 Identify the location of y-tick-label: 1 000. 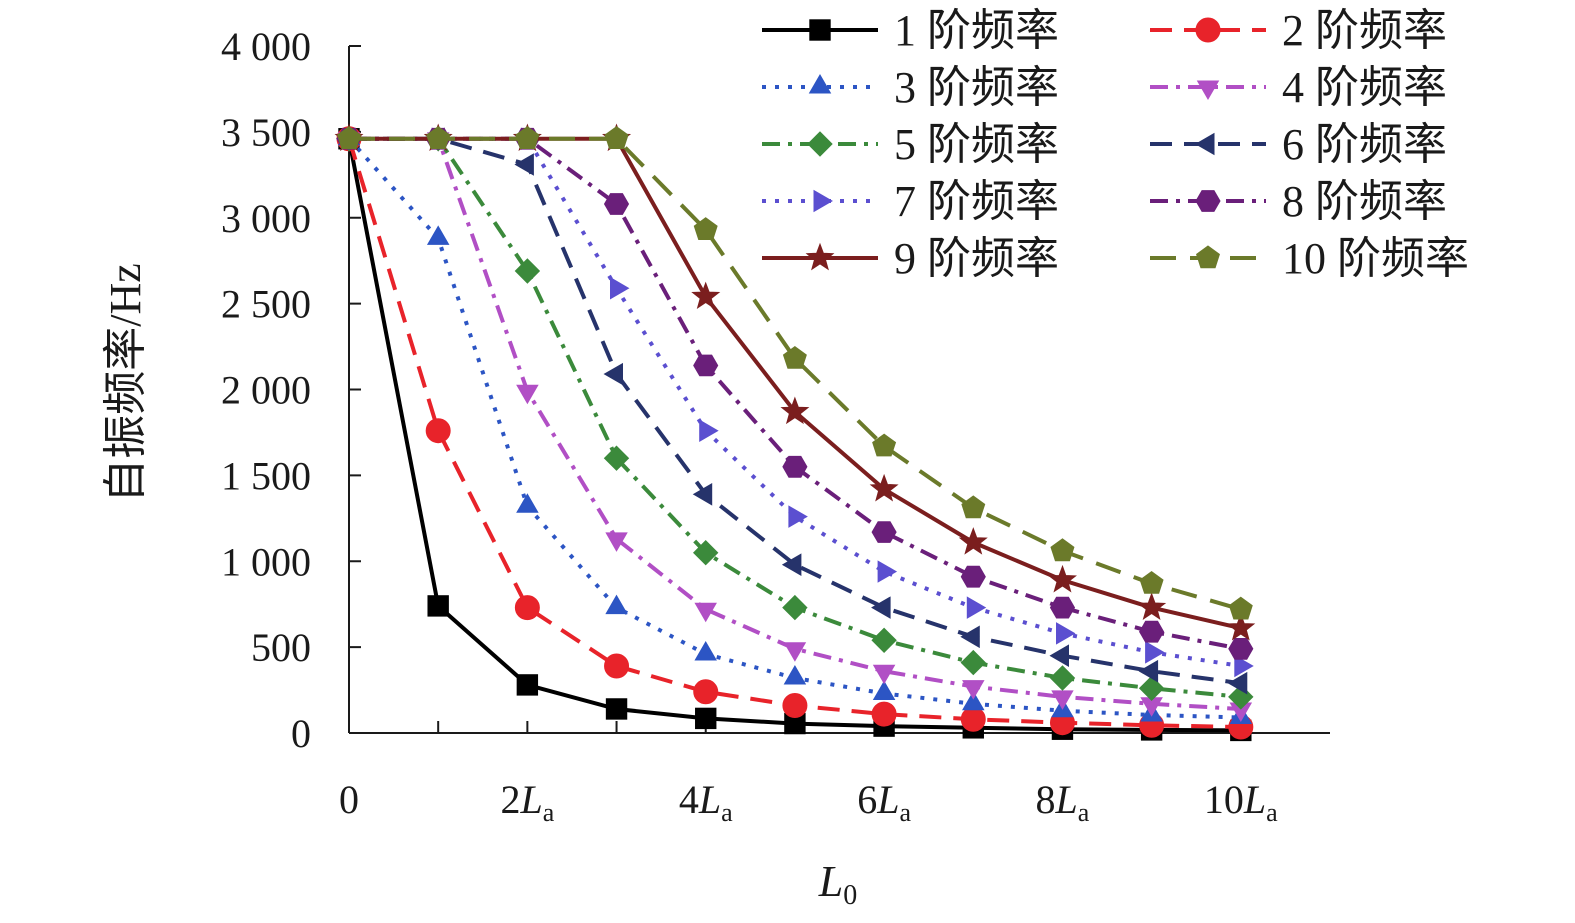
(266, 561).